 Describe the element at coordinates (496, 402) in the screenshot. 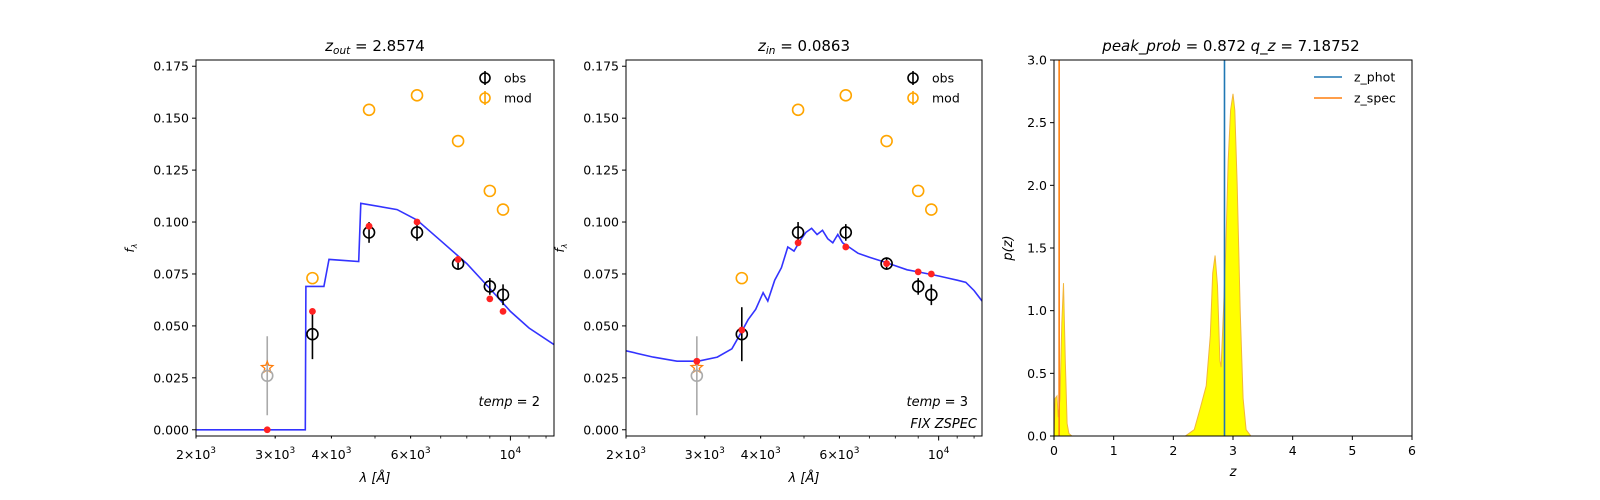

I see `annotation-var: temp` at that location.